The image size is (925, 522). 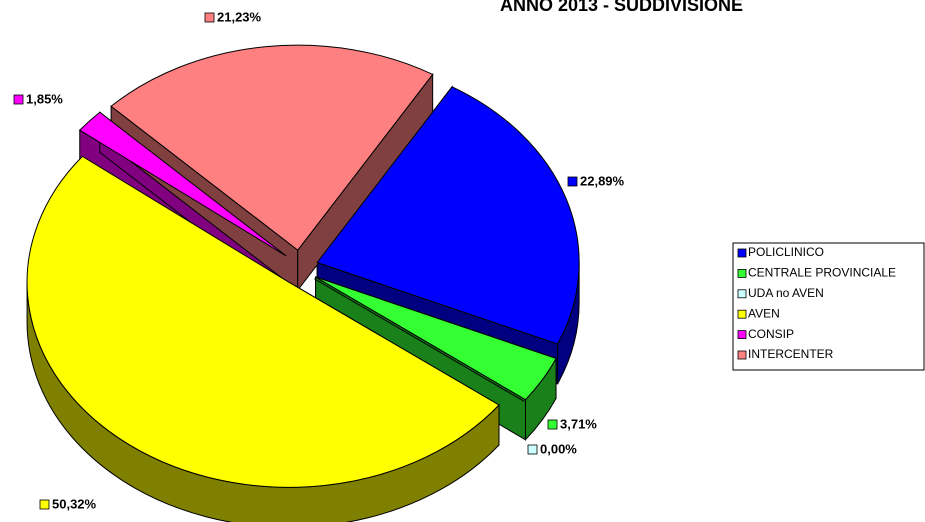 What do you see at coordinates (764, 313) in the screenshot?
I see `legend-label: AVEN` at bounding box center [764, 313].